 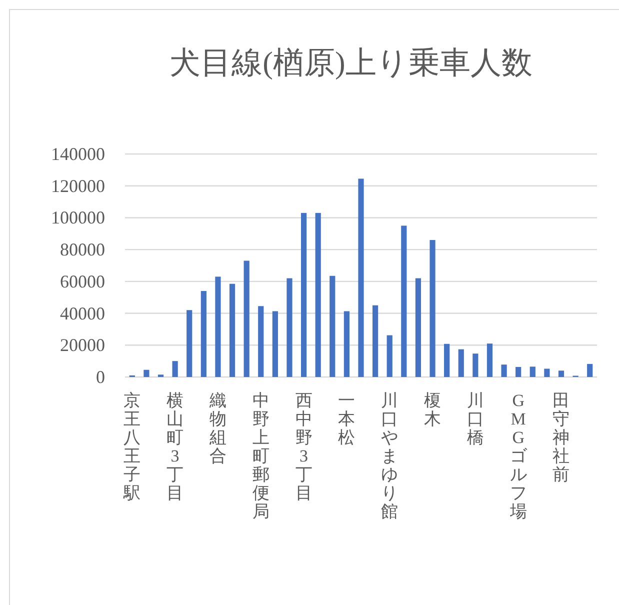 What do you see at coordinates (261, 456) in the screenshot?
I see `xtick: 中野上町郵便局` at bounding box center [261, 456].